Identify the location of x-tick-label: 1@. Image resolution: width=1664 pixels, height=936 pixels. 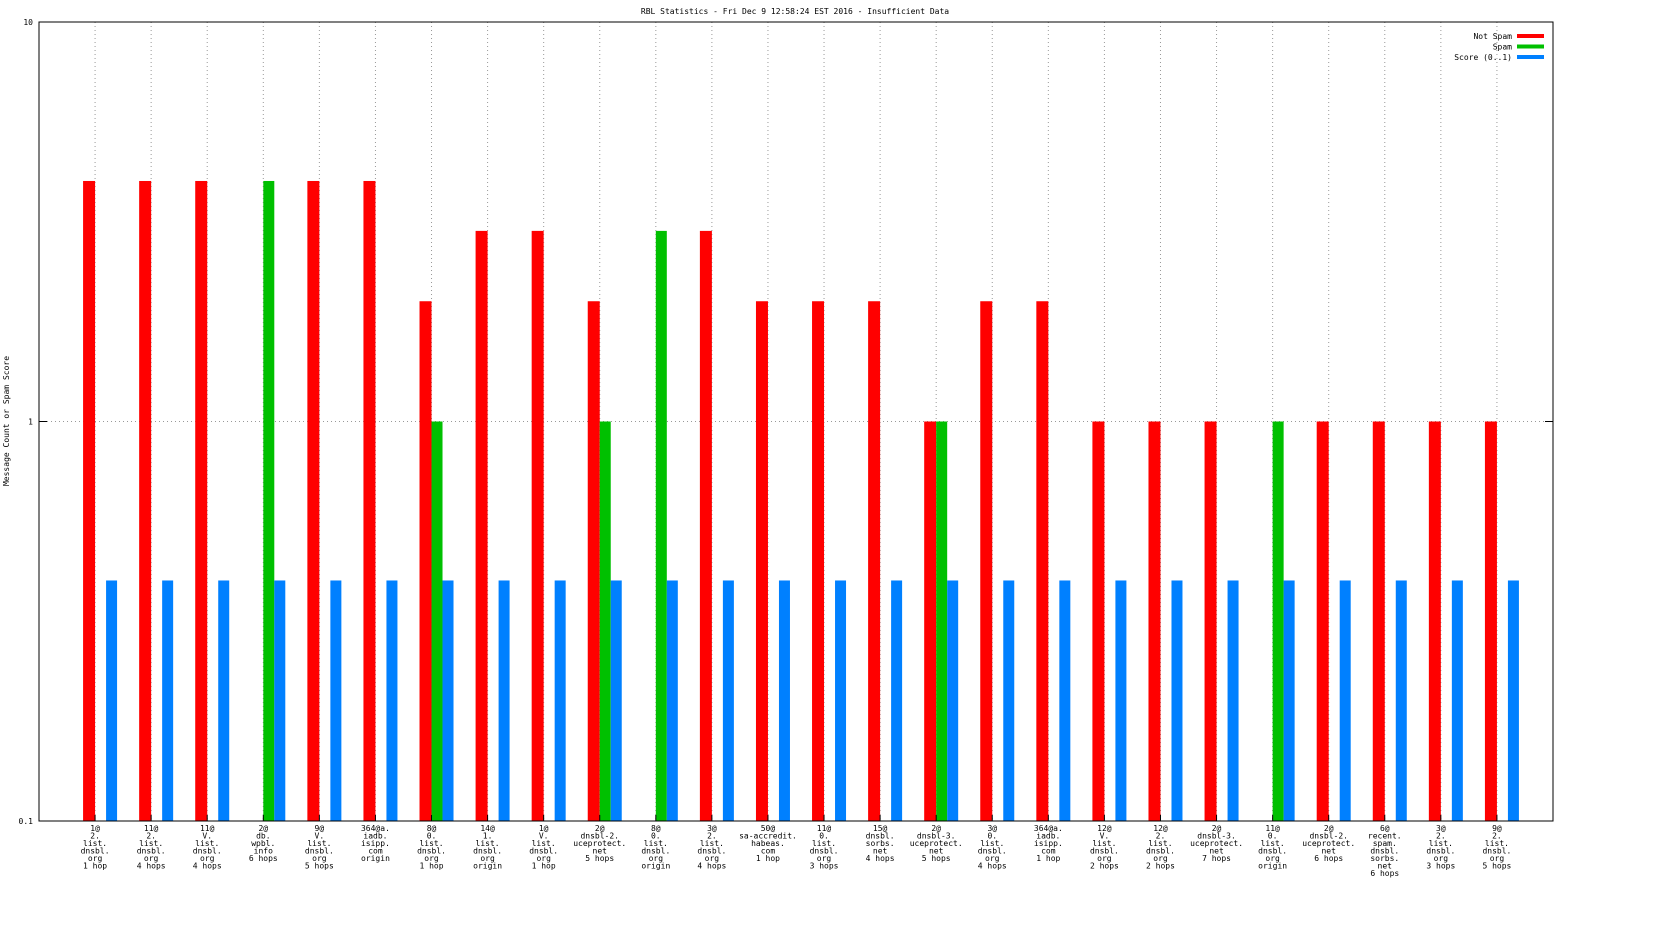
(95, 828).